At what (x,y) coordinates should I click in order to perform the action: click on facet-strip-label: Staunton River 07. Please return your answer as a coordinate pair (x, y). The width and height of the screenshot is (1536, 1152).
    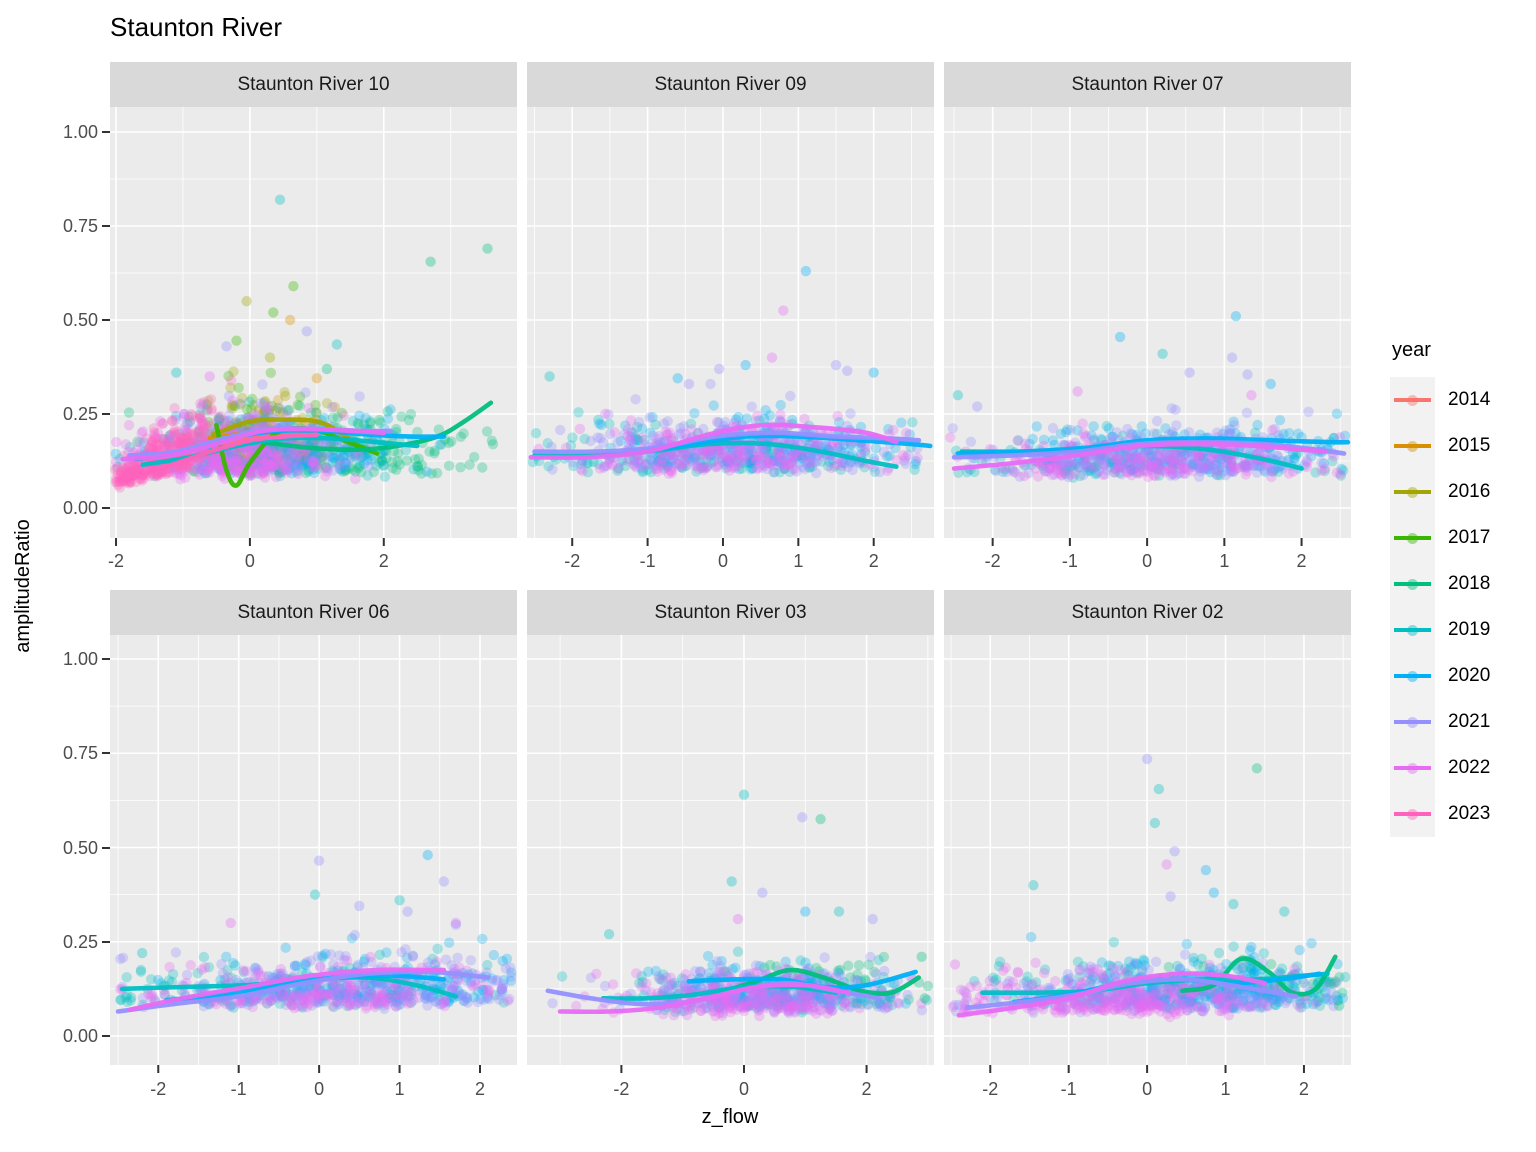
    Looking at the image, I should click on (1147, 84).